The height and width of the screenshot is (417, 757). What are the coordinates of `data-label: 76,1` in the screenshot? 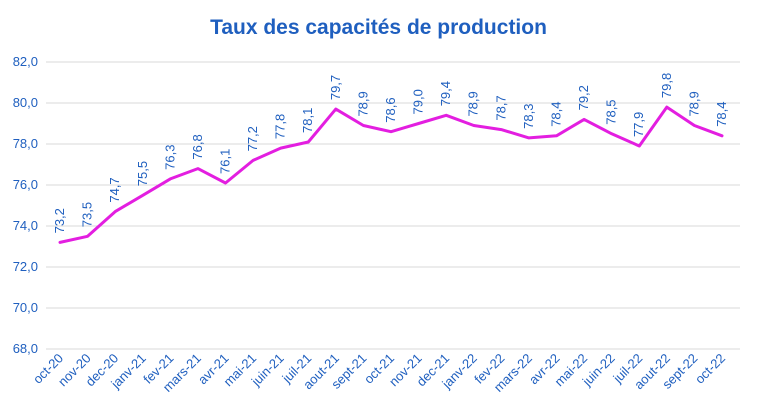 It's located at (225, 161).